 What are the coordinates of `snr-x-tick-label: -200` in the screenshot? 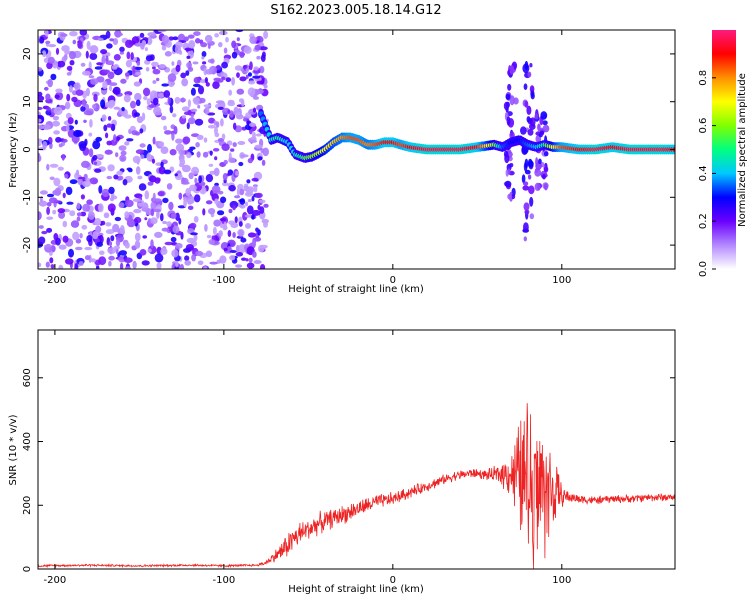 It's located at (55, 580).